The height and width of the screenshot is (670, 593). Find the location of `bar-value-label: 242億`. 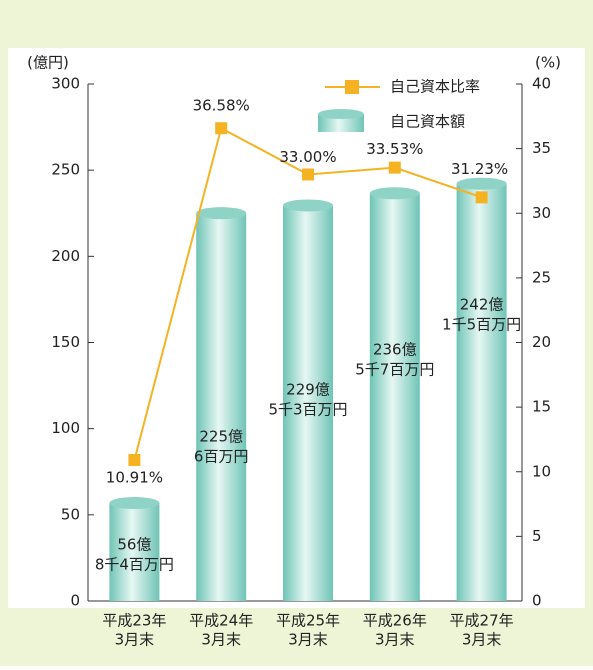

bar-value-label: 242億 is located at coordinates (482, 305).